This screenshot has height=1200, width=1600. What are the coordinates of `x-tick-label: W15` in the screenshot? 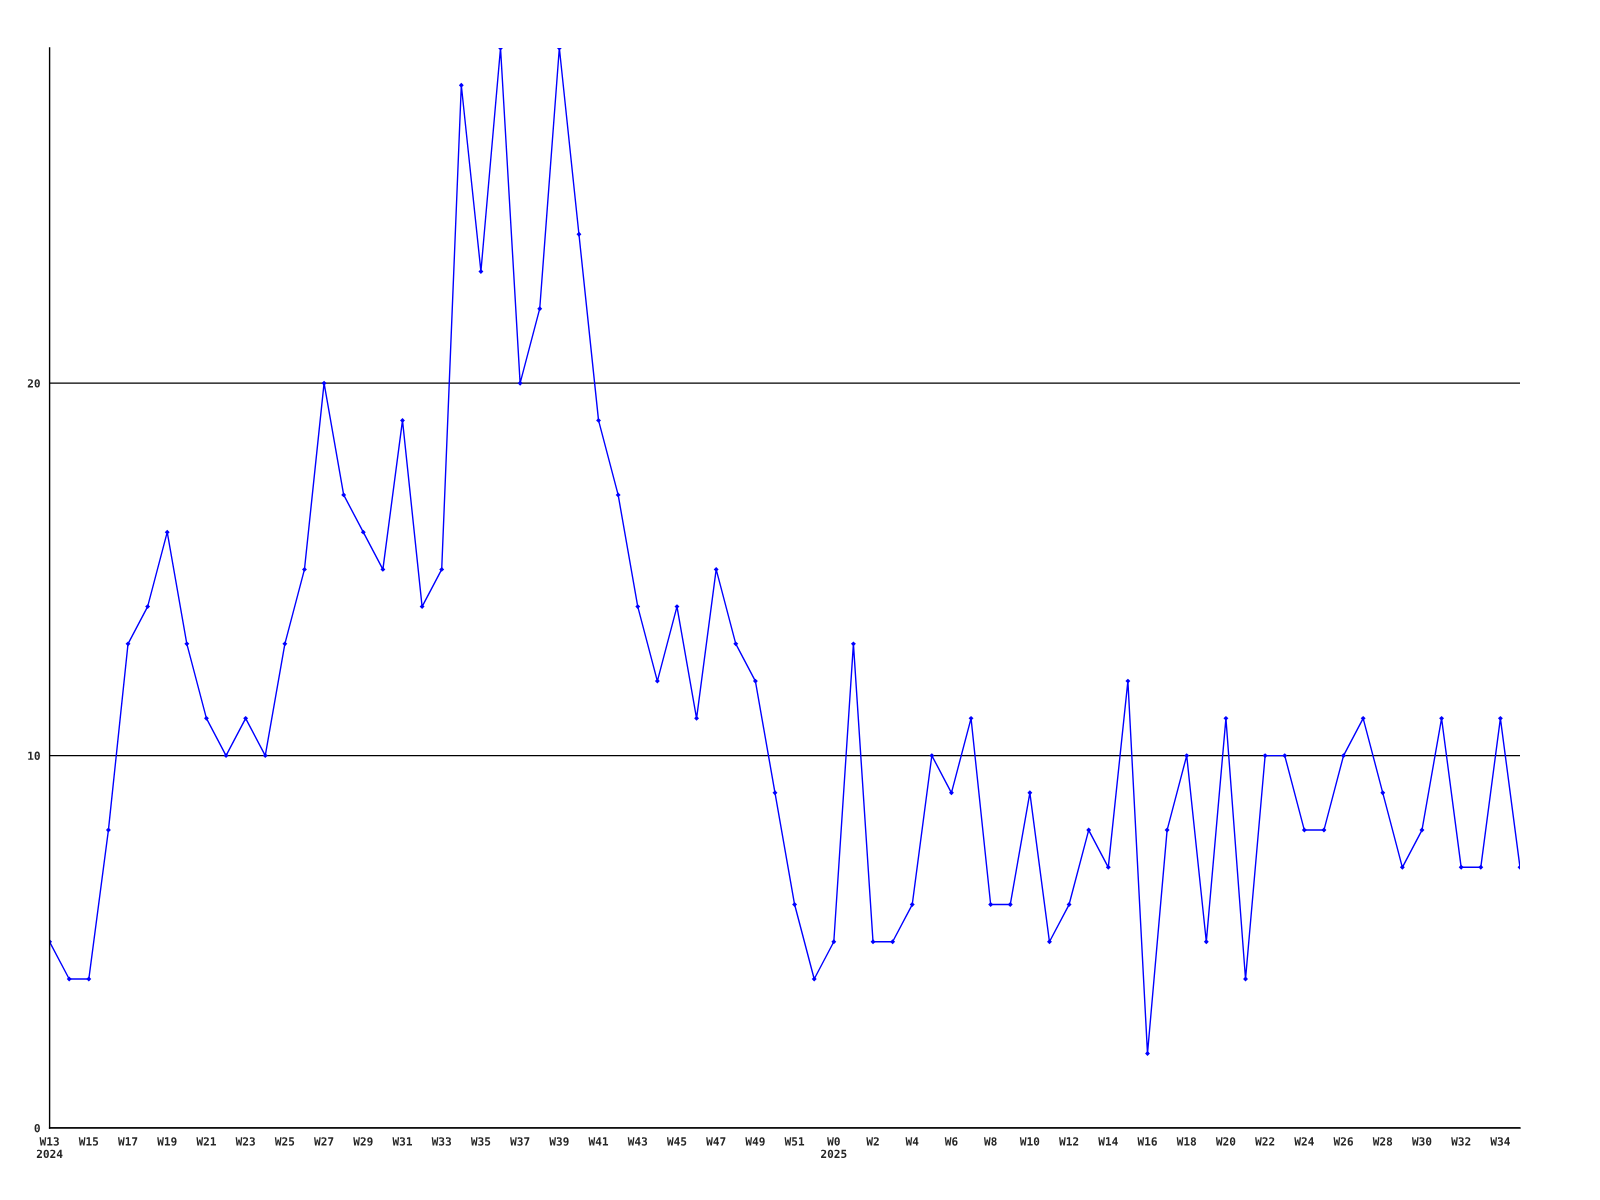 It's located at (88, 1141).